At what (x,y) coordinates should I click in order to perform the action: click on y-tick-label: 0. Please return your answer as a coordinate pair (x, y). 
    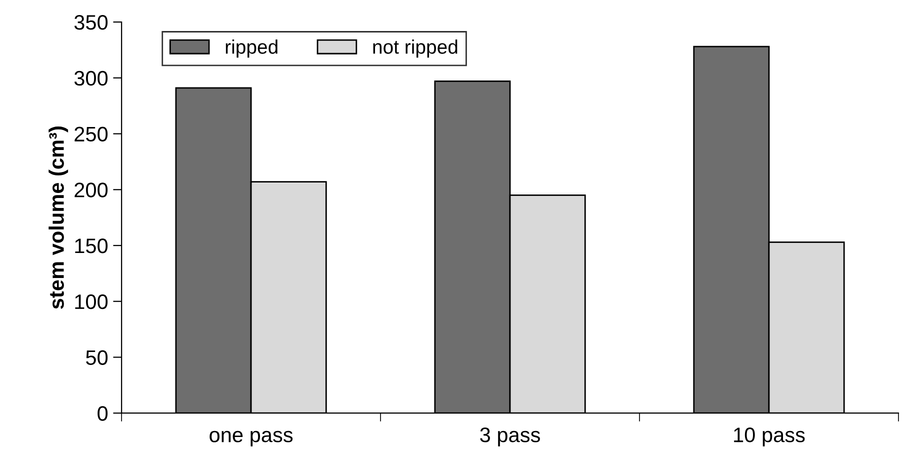
    Looking at the image, I should click on (103, 413).